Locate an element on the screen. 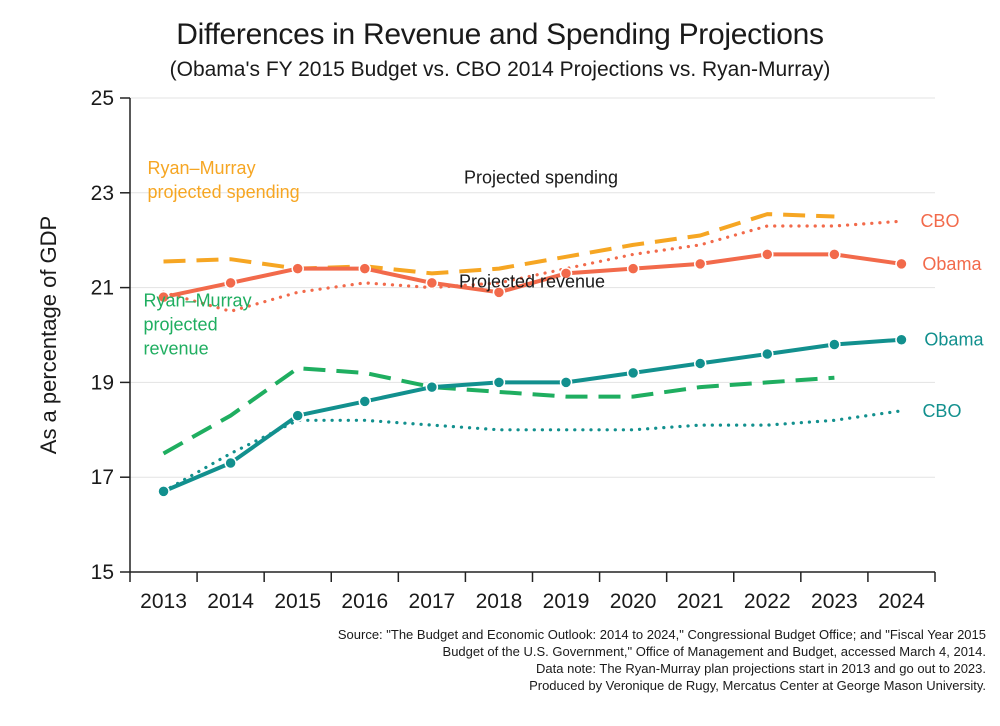 This screenshot has height=726, width=1000. annotation-lbl_rev_cbo: CBO is located at coordinates (941, 411).